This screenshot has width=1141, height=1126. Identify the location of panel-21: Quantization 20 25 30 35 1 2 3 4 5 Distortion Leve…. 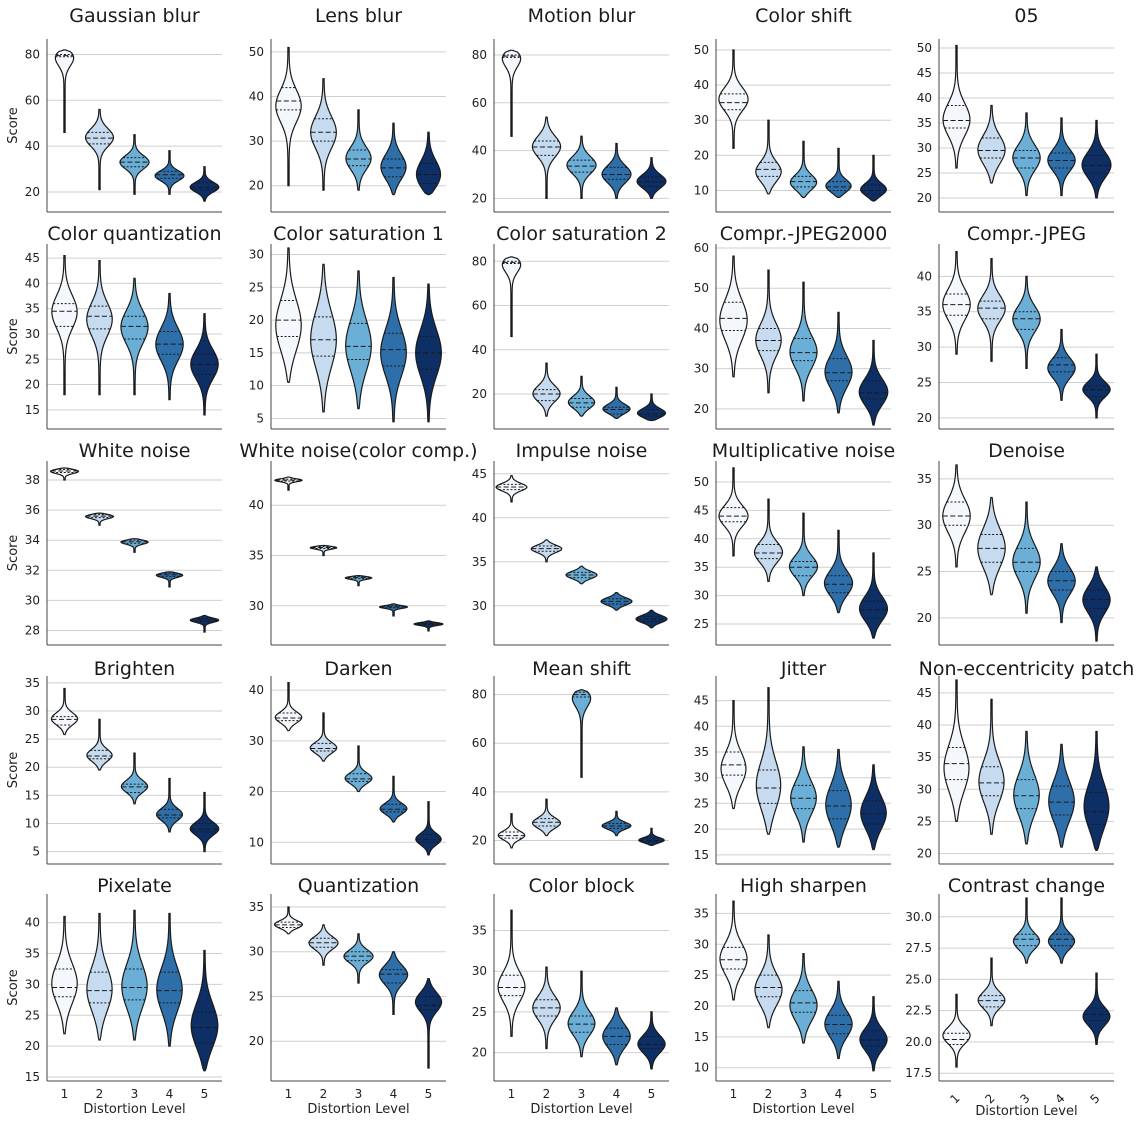
(347, 996).